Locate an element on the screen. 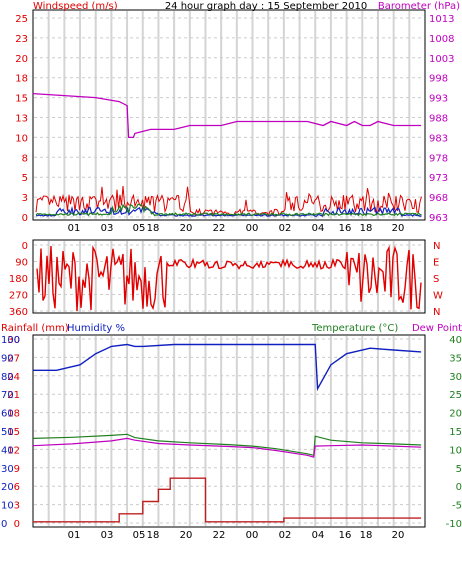 Image resolution: width=462 pixels, height=561 pixels. temperature-tick-label: 40 is located at coordinates (455, 340).